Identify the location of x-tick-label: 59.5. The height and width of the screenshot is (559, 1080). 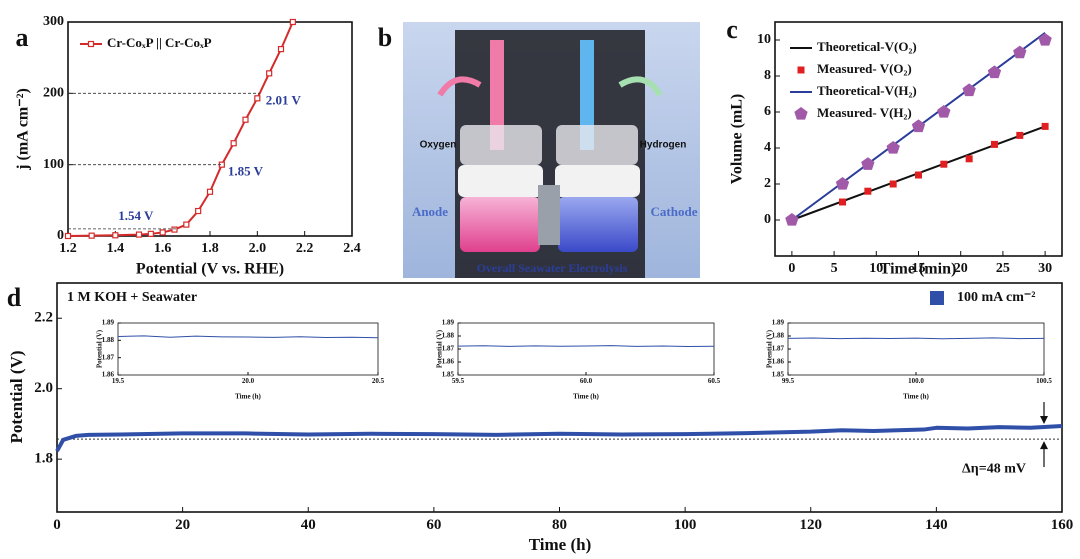
(458, 381).